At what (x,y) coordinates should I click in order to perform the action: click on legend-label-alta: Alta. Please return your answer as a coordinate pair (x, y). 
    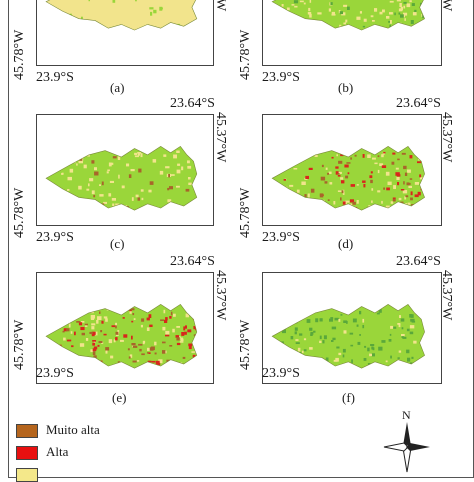
    Looking at the image, I should click on (57, 451).